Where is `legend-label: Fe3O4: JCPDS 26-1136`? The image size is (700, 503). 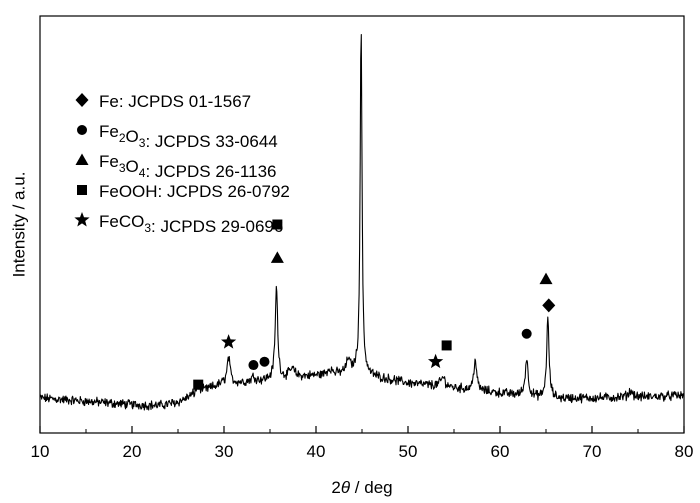 legend-label: Fe3O4: JCPDS 26-1136 is located at coordinates (187, 166).